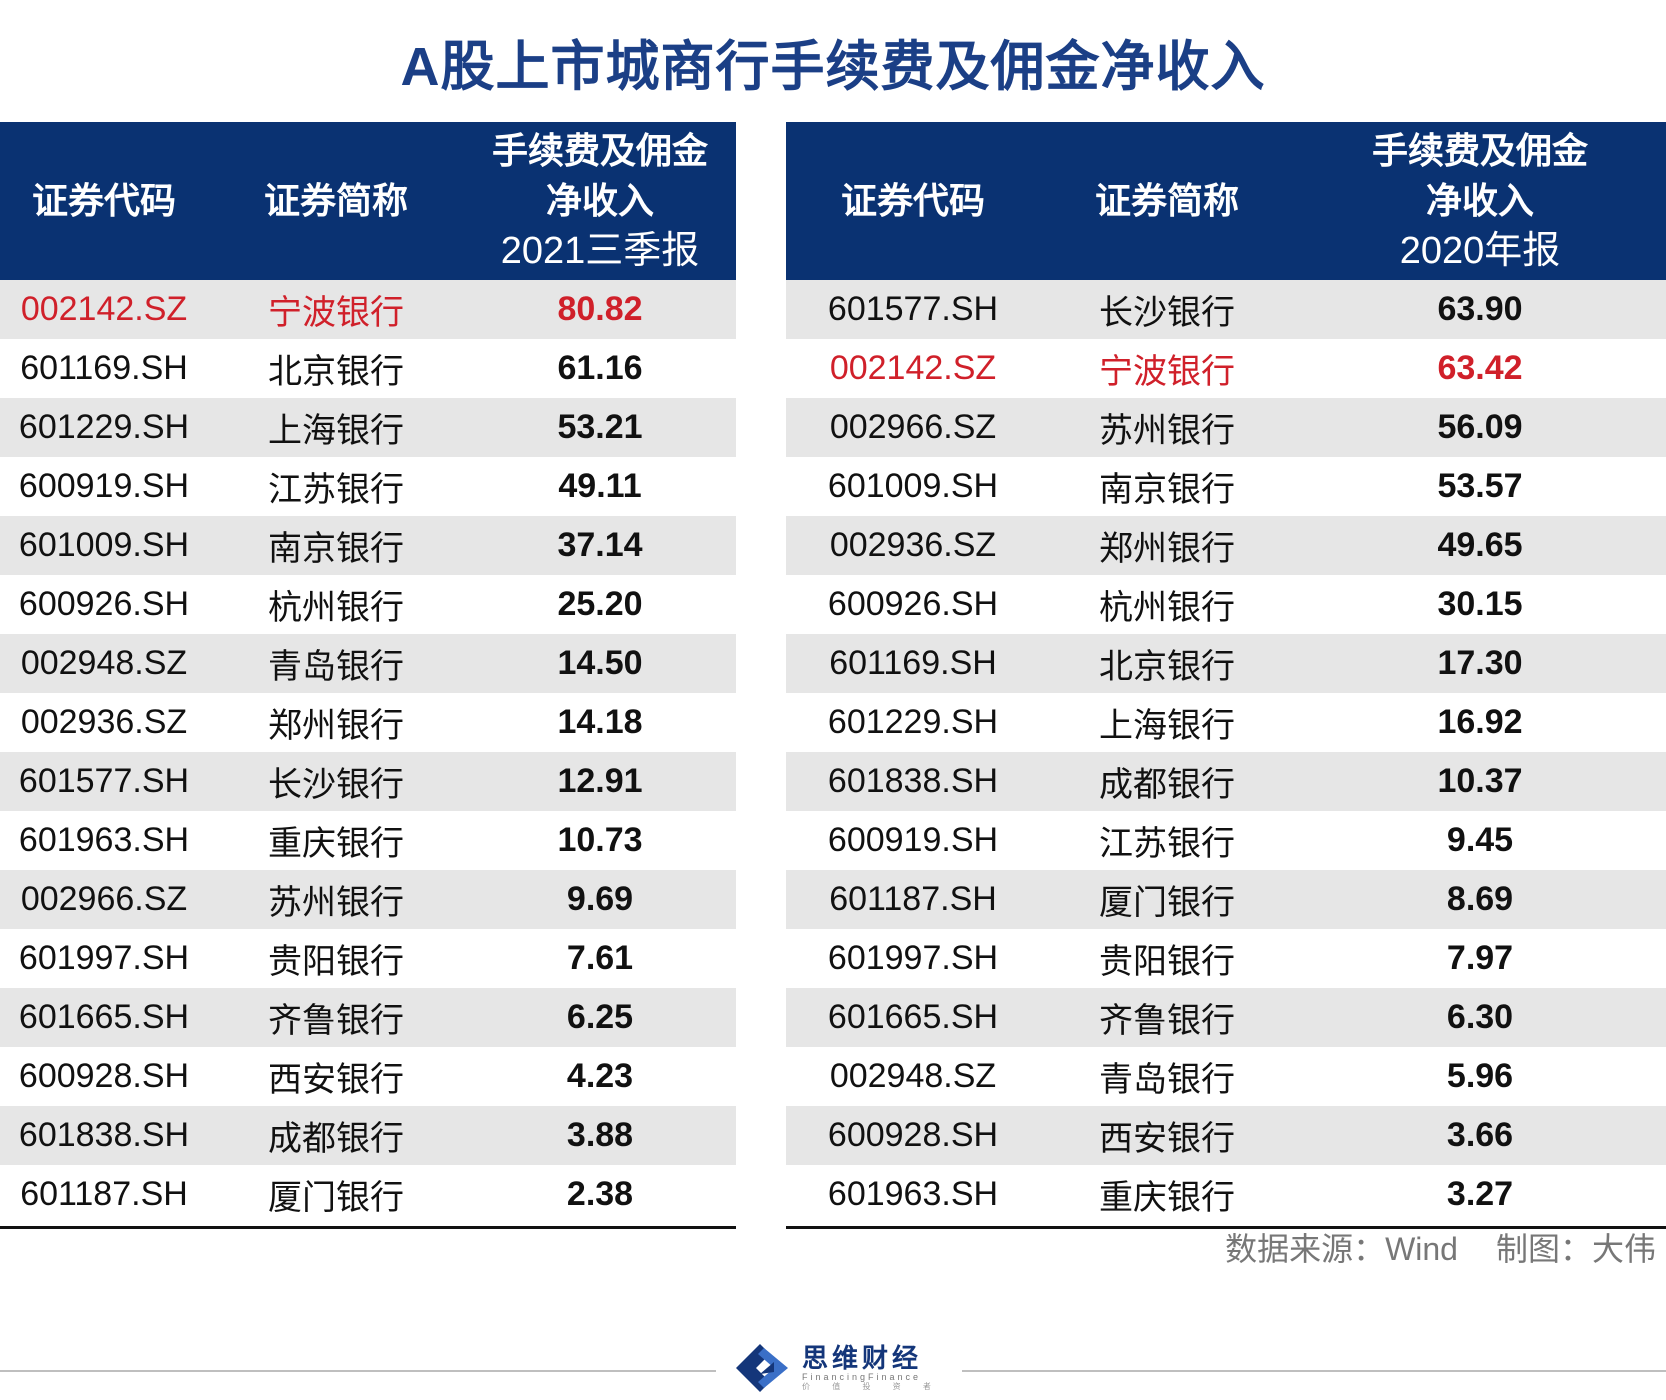  I want to click on table-row: 002966.SZ 苏州银行 9.69, so click(368, 899).